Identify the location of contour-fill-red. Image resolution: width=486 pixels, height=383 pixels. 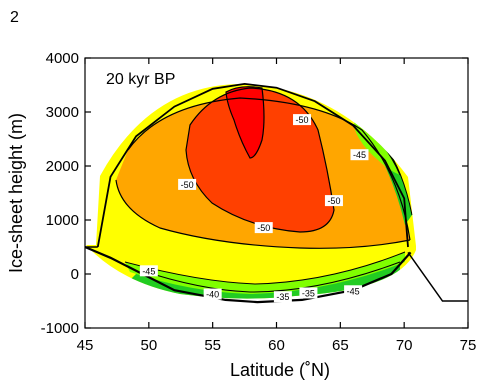
(245, 122).